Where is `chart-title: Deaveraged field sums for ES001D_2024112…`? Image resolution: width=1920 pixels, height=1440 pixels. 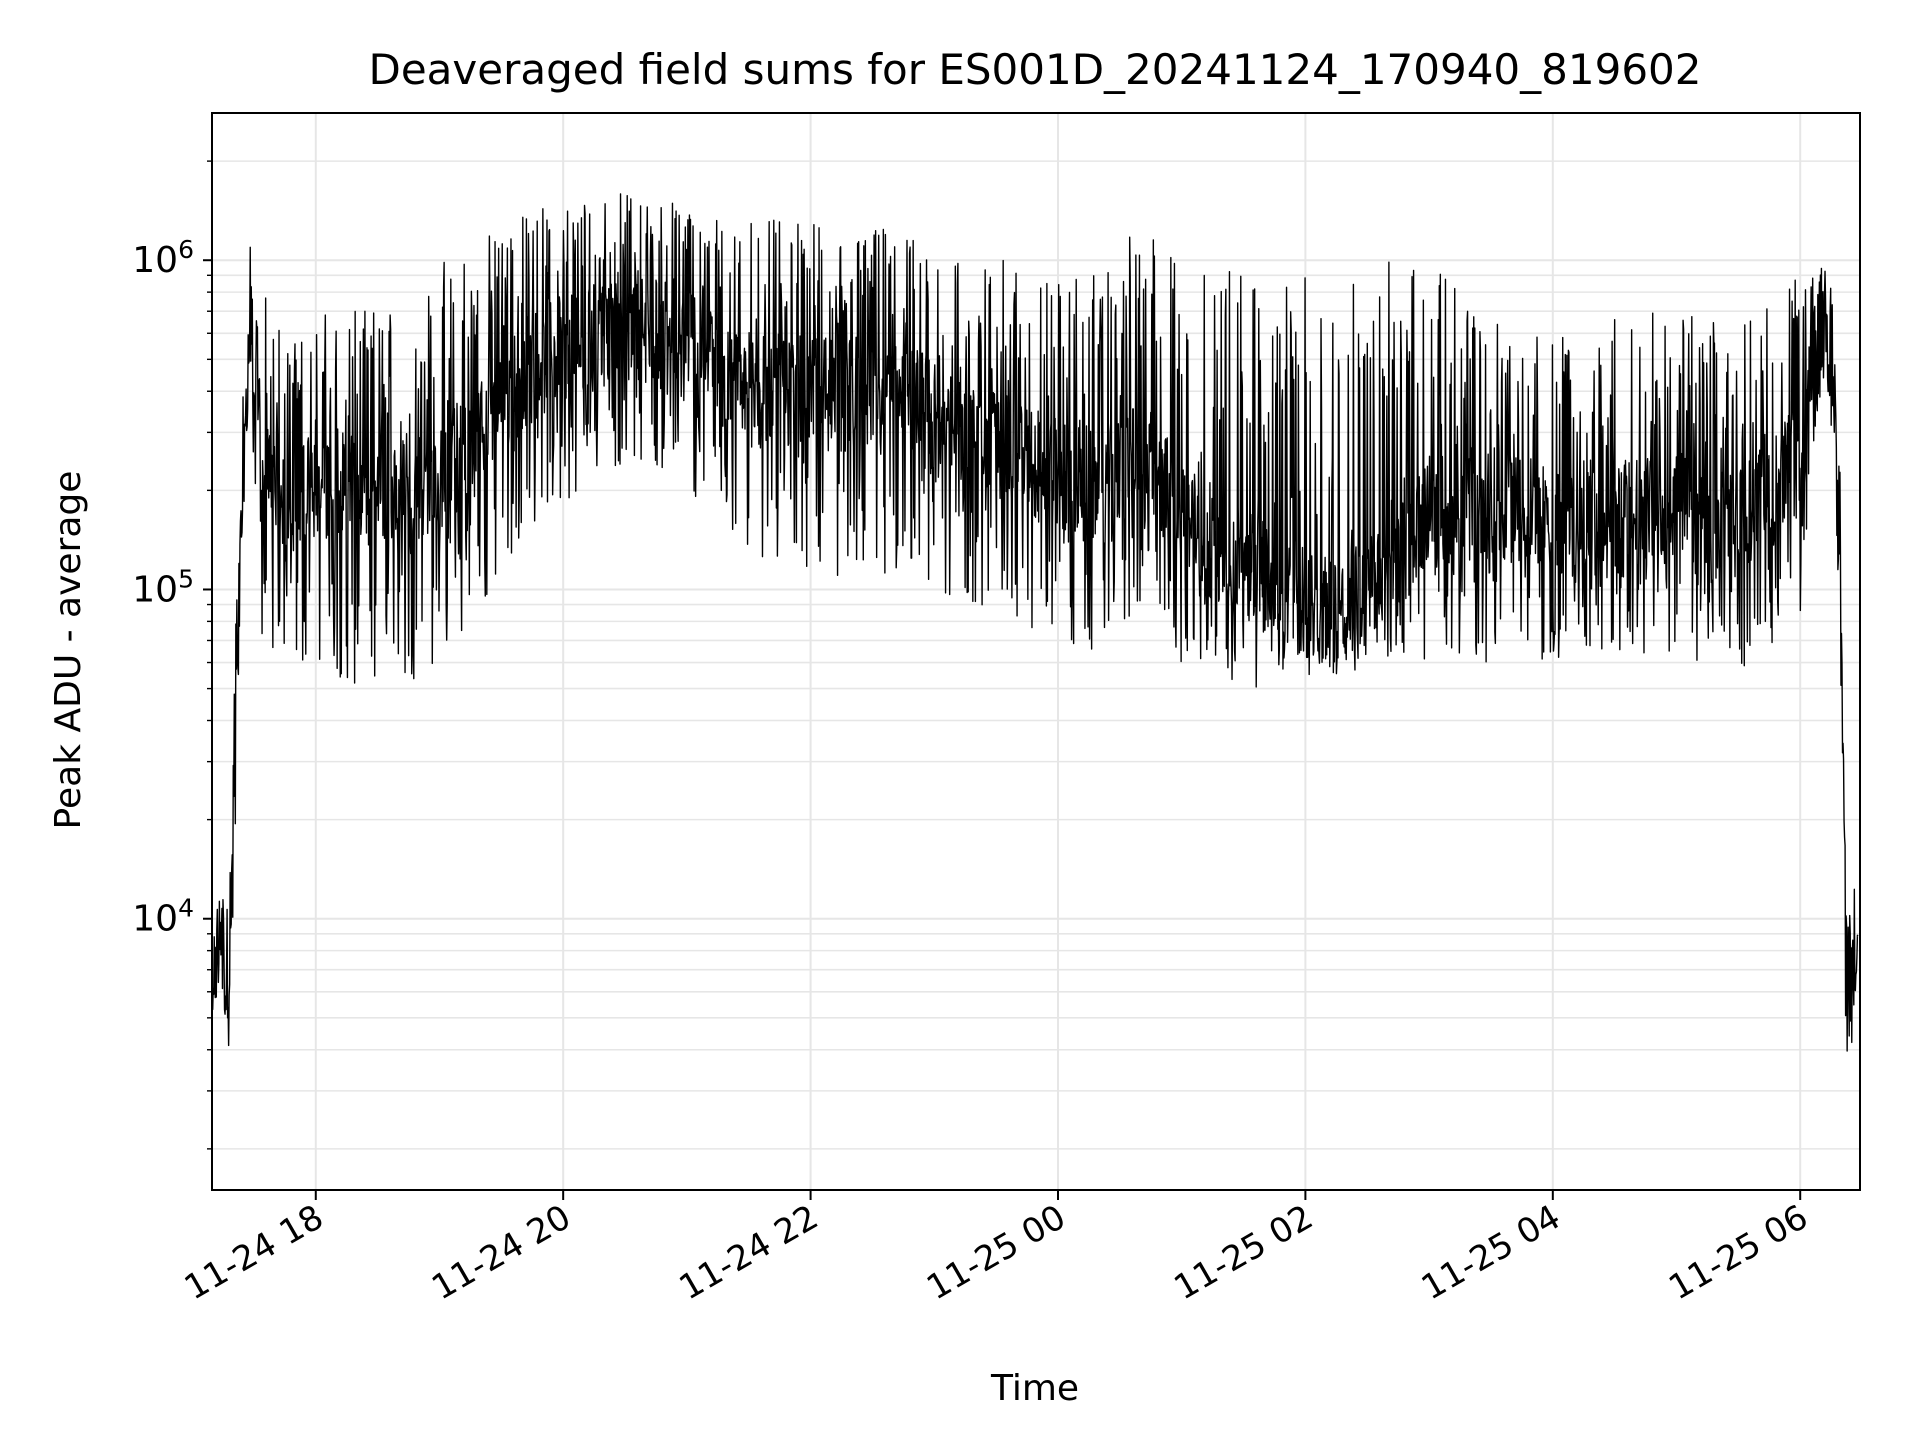 chart-title: Deaveraged field sums for ES001D_2024112… is located at coordinates (1035, 69).